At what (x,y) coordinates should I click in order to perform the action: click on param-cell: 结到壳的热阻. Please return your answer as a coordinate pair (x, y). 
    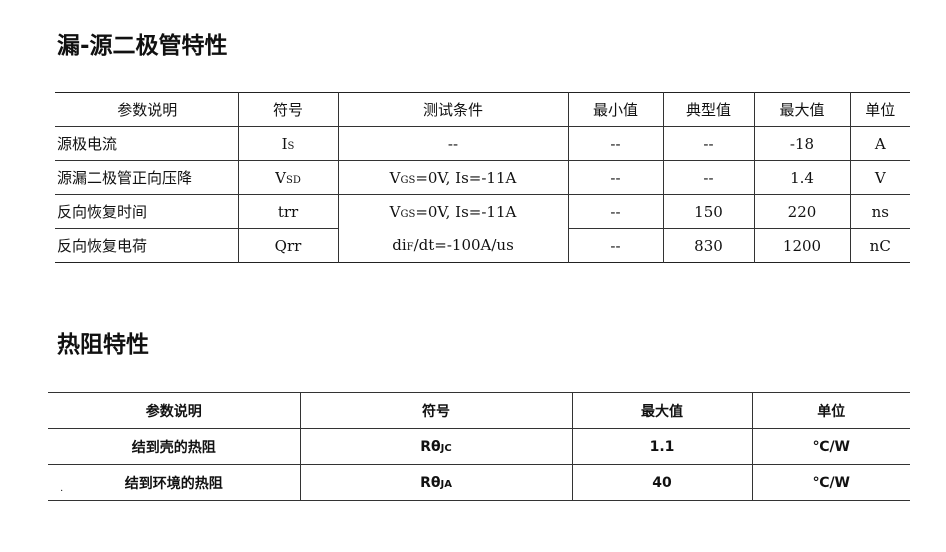
    Looking at the image, I should click on (173, 447).